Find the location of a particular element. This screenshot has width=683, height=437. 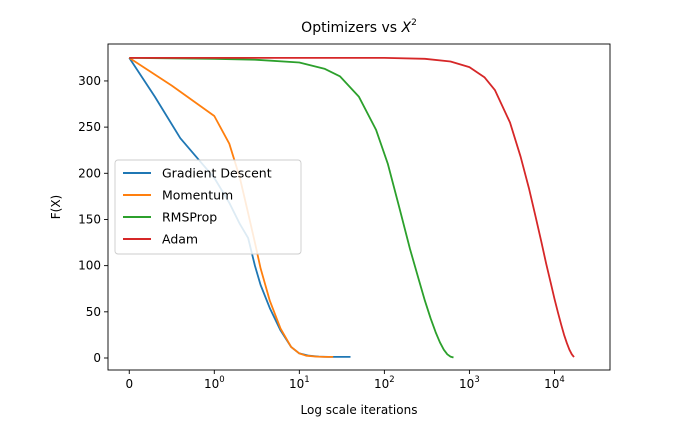

chart-title-text: Optimizers vs is located at coordinates (351, 28).